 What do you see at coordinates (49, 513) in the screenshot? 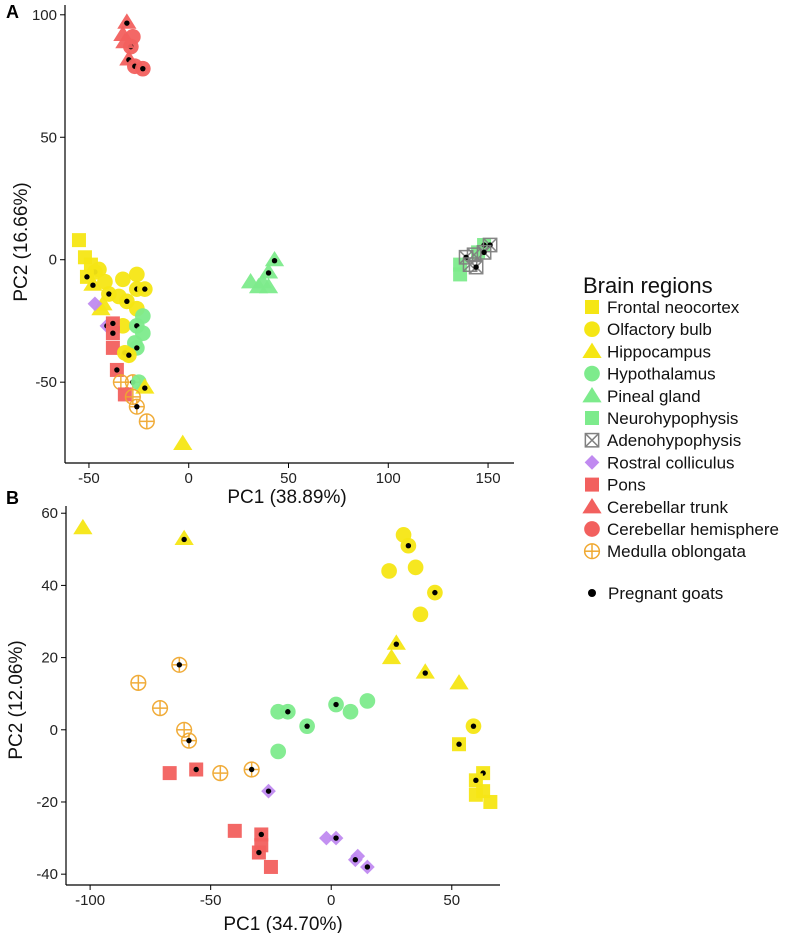
I see `panel-b-y-tick-label: 60` at bounding box center [49, 513].